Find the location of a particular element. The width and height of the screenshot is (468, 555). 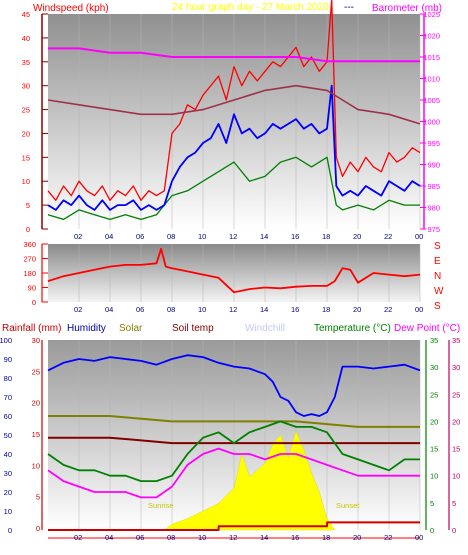

compass-label-w: W is located at coordinates (439, 291).